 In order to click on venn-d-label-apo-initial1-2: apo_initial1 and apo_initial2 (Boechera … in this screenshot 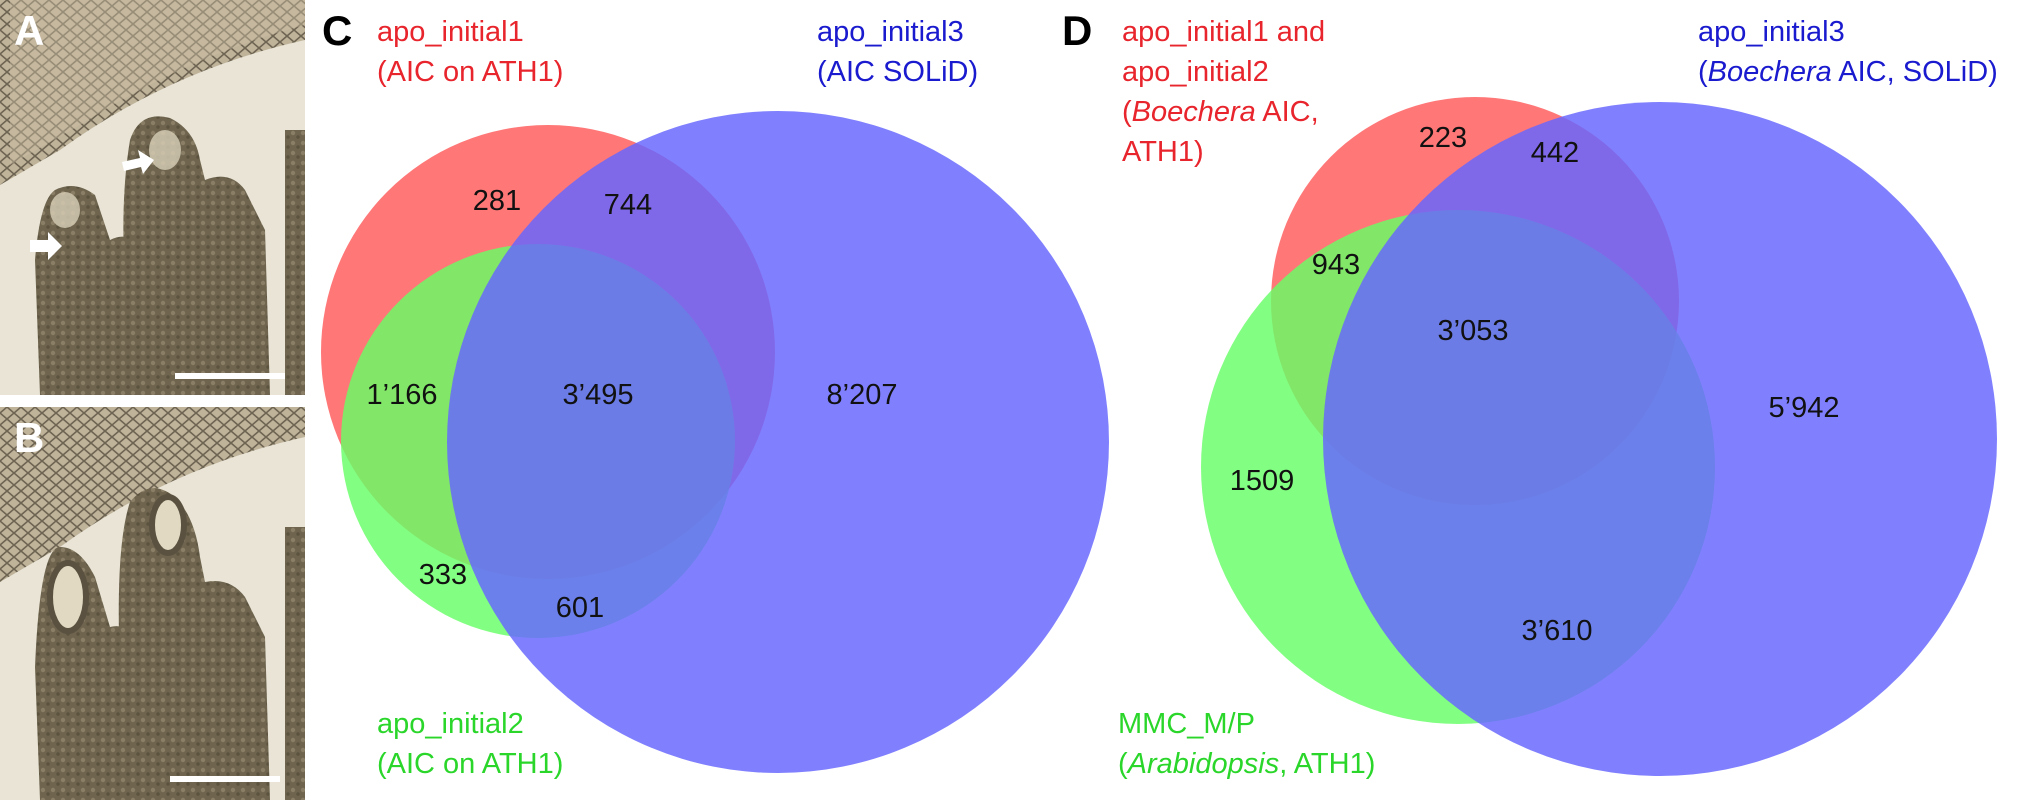, I will do `click(1223, 92)`.